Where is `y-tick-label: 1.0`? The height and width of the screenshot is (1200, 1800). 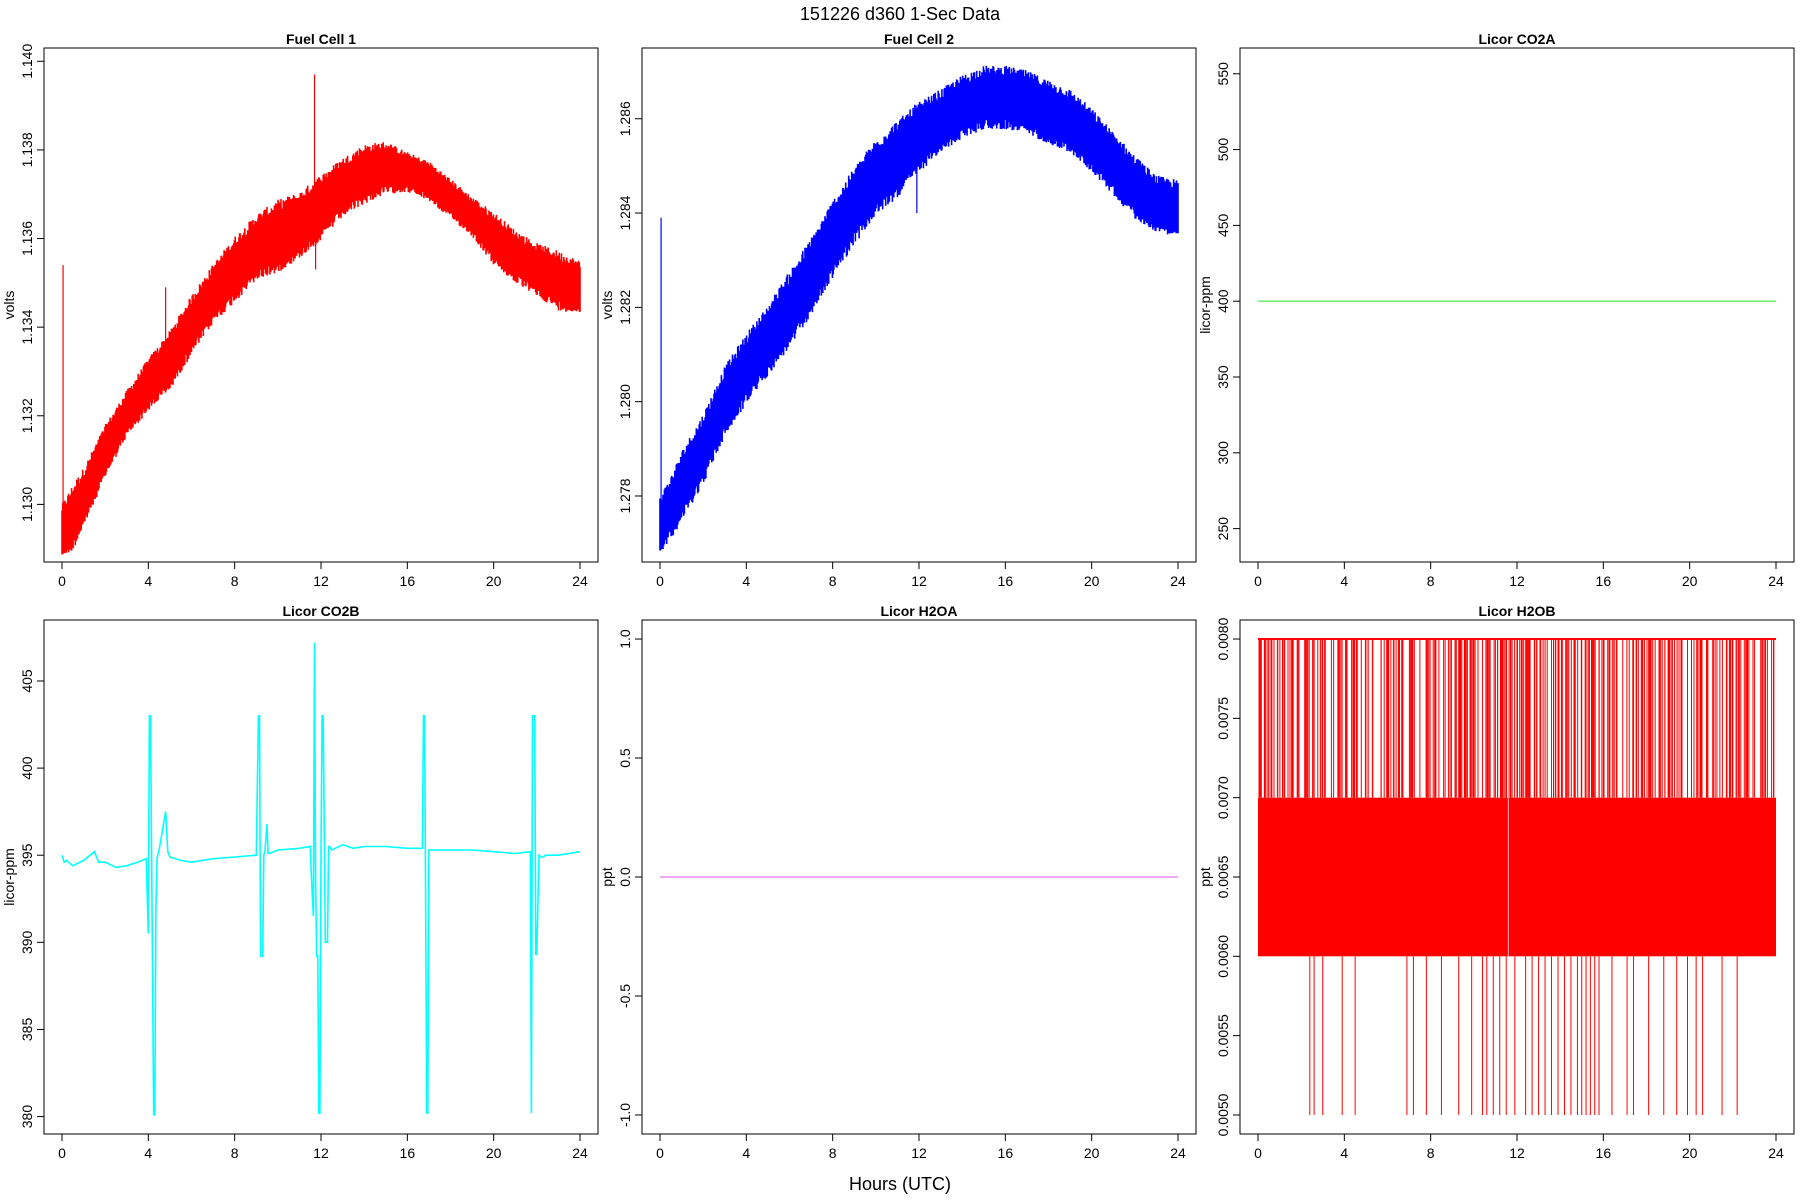
y-tick-label: 1.0 is located at coordinates (625, 639).